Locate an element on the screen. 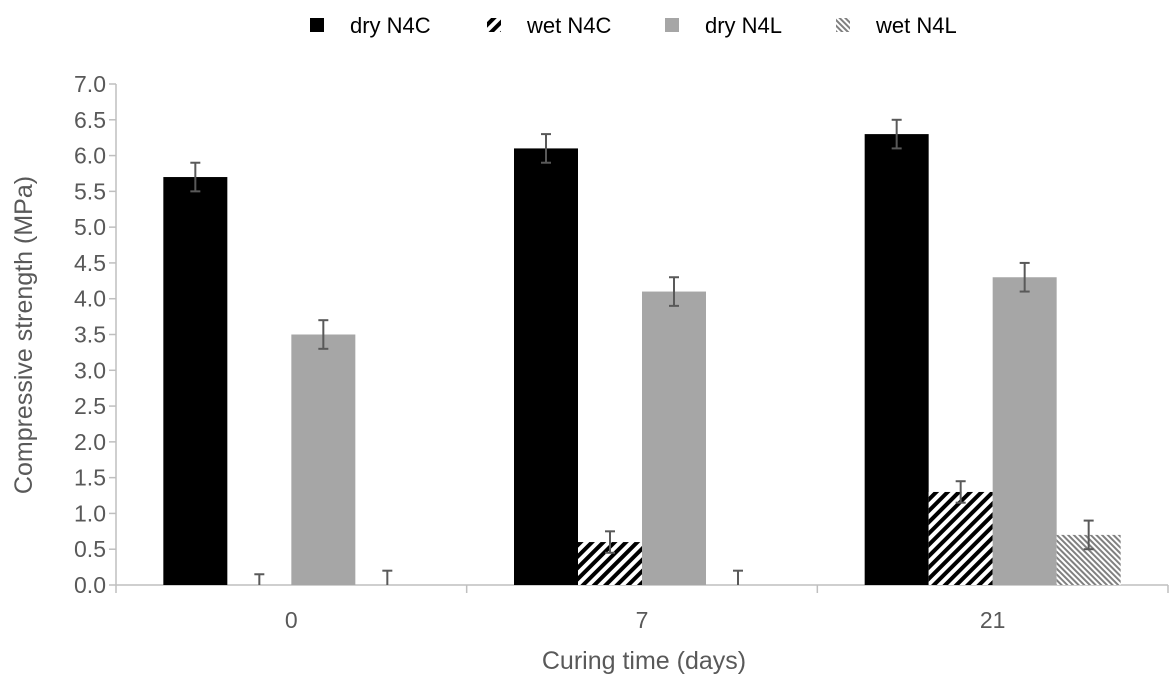  x-tick-label: 21 is located at coordinates (993, 620).